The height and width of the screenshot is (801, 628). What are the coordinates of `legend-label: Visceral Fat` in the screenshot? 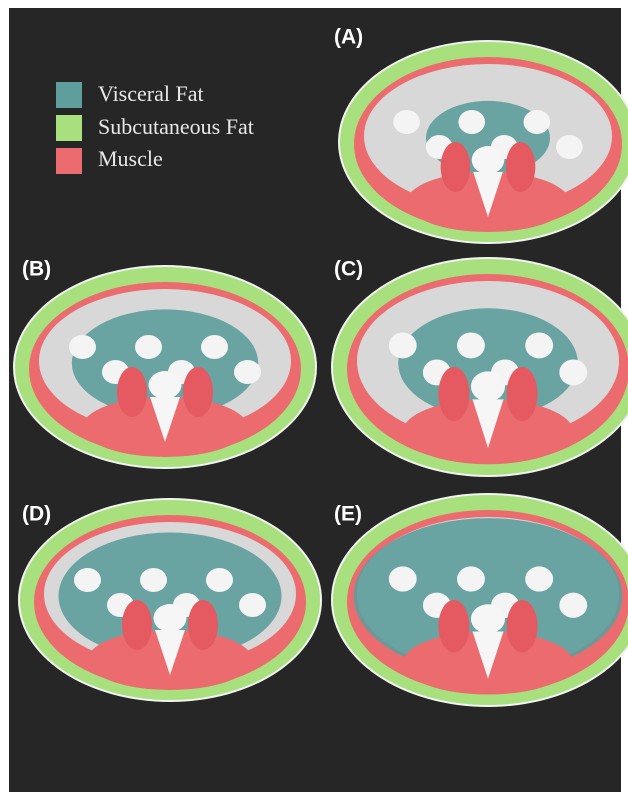 It's located at (151, 93).